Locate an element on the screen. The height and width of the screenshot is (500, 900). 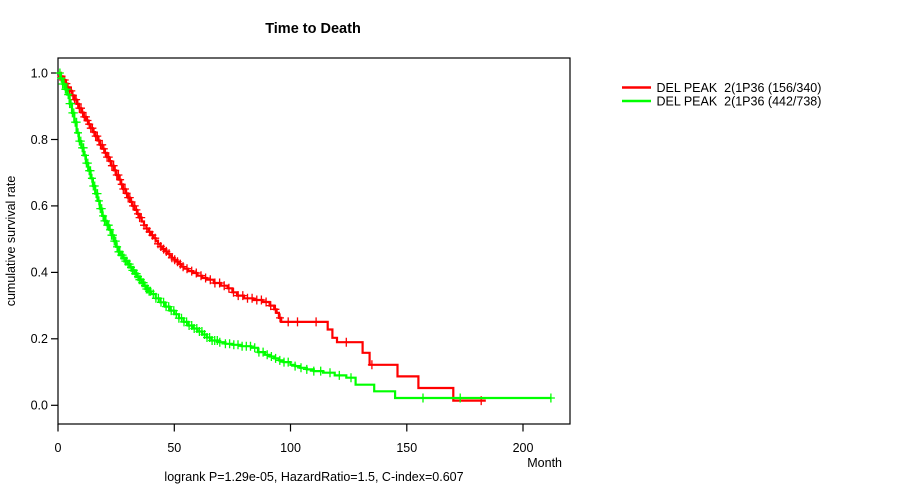
x-tick-label: 50 is located at coordinates (174, 448).